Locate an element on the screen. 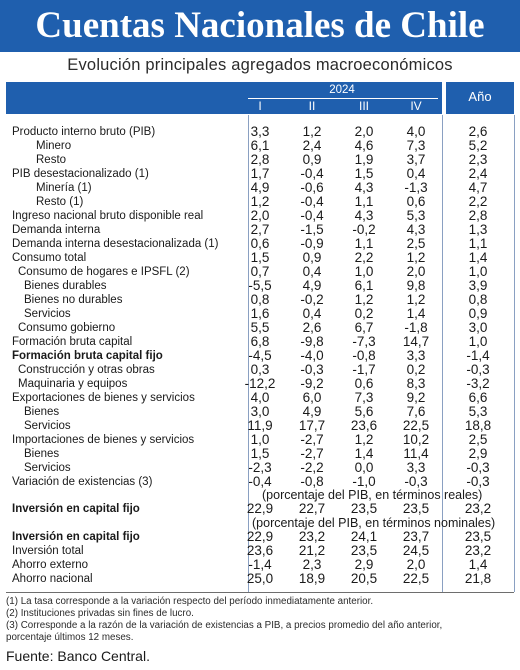  row-label: Ingreso nacional bruto disponible real is located at coordinates (108, 216).